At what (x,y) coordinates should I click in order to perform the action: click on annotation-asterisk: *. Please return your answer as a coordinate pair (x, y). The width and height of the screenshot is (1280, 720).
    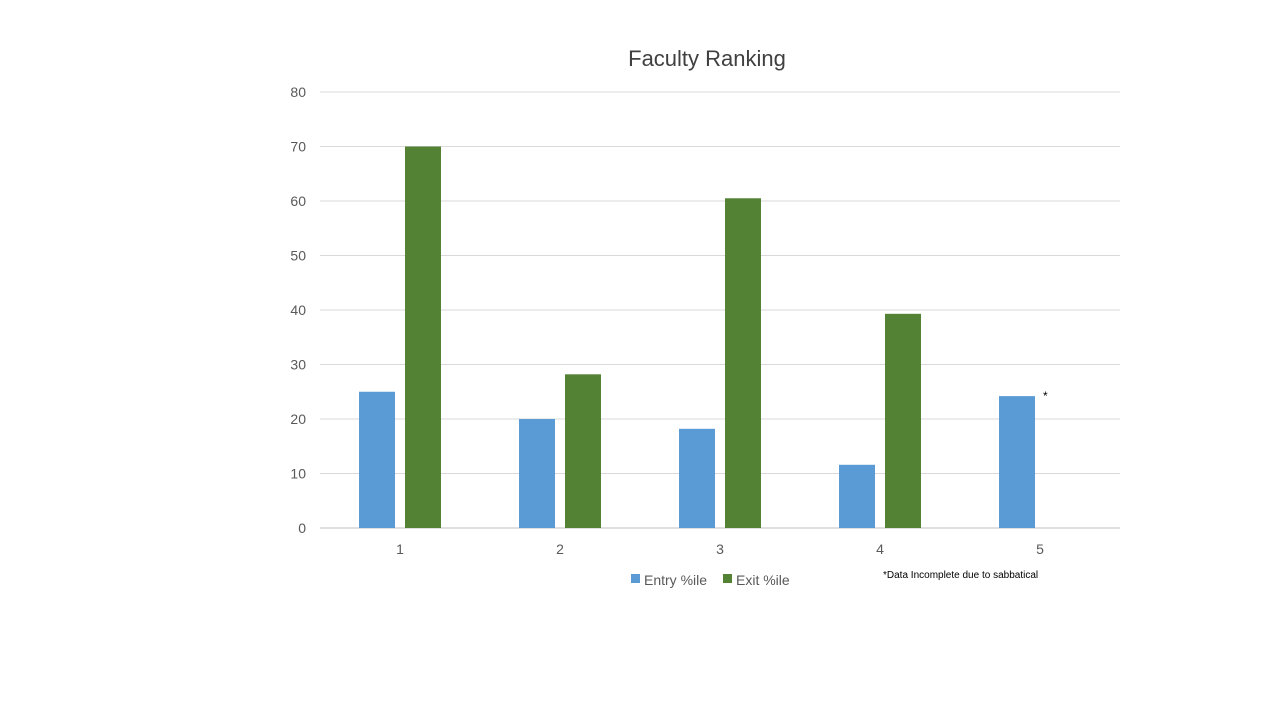
    Looking at the image, I should click on (1045, 396).